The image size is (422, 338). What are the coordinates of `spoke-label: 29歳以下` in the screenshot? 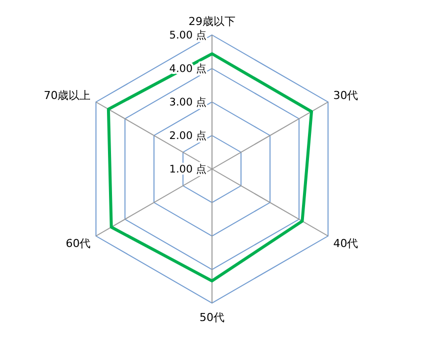 It's located at (212, 21).